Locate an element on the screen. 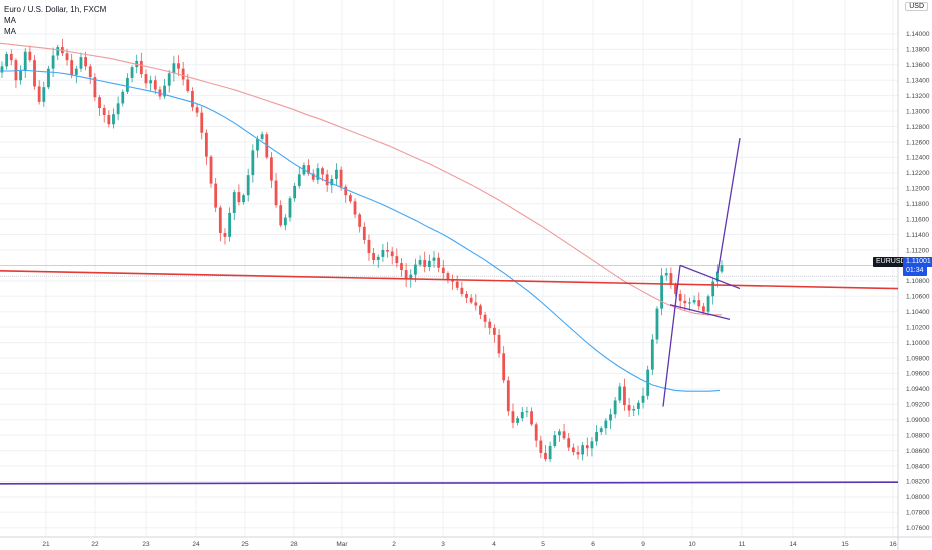 The width and height of the screenshot is (932, 550). y-tick-label: 1.07800 is located at coordinates (918, 513).